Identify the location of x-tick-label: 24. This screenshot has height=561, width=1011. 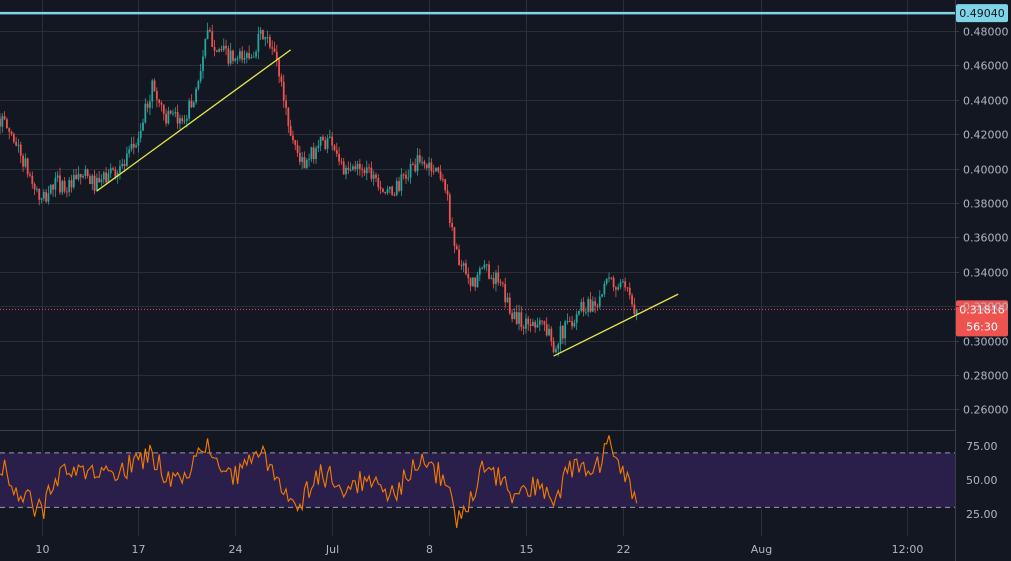
(236, 549).